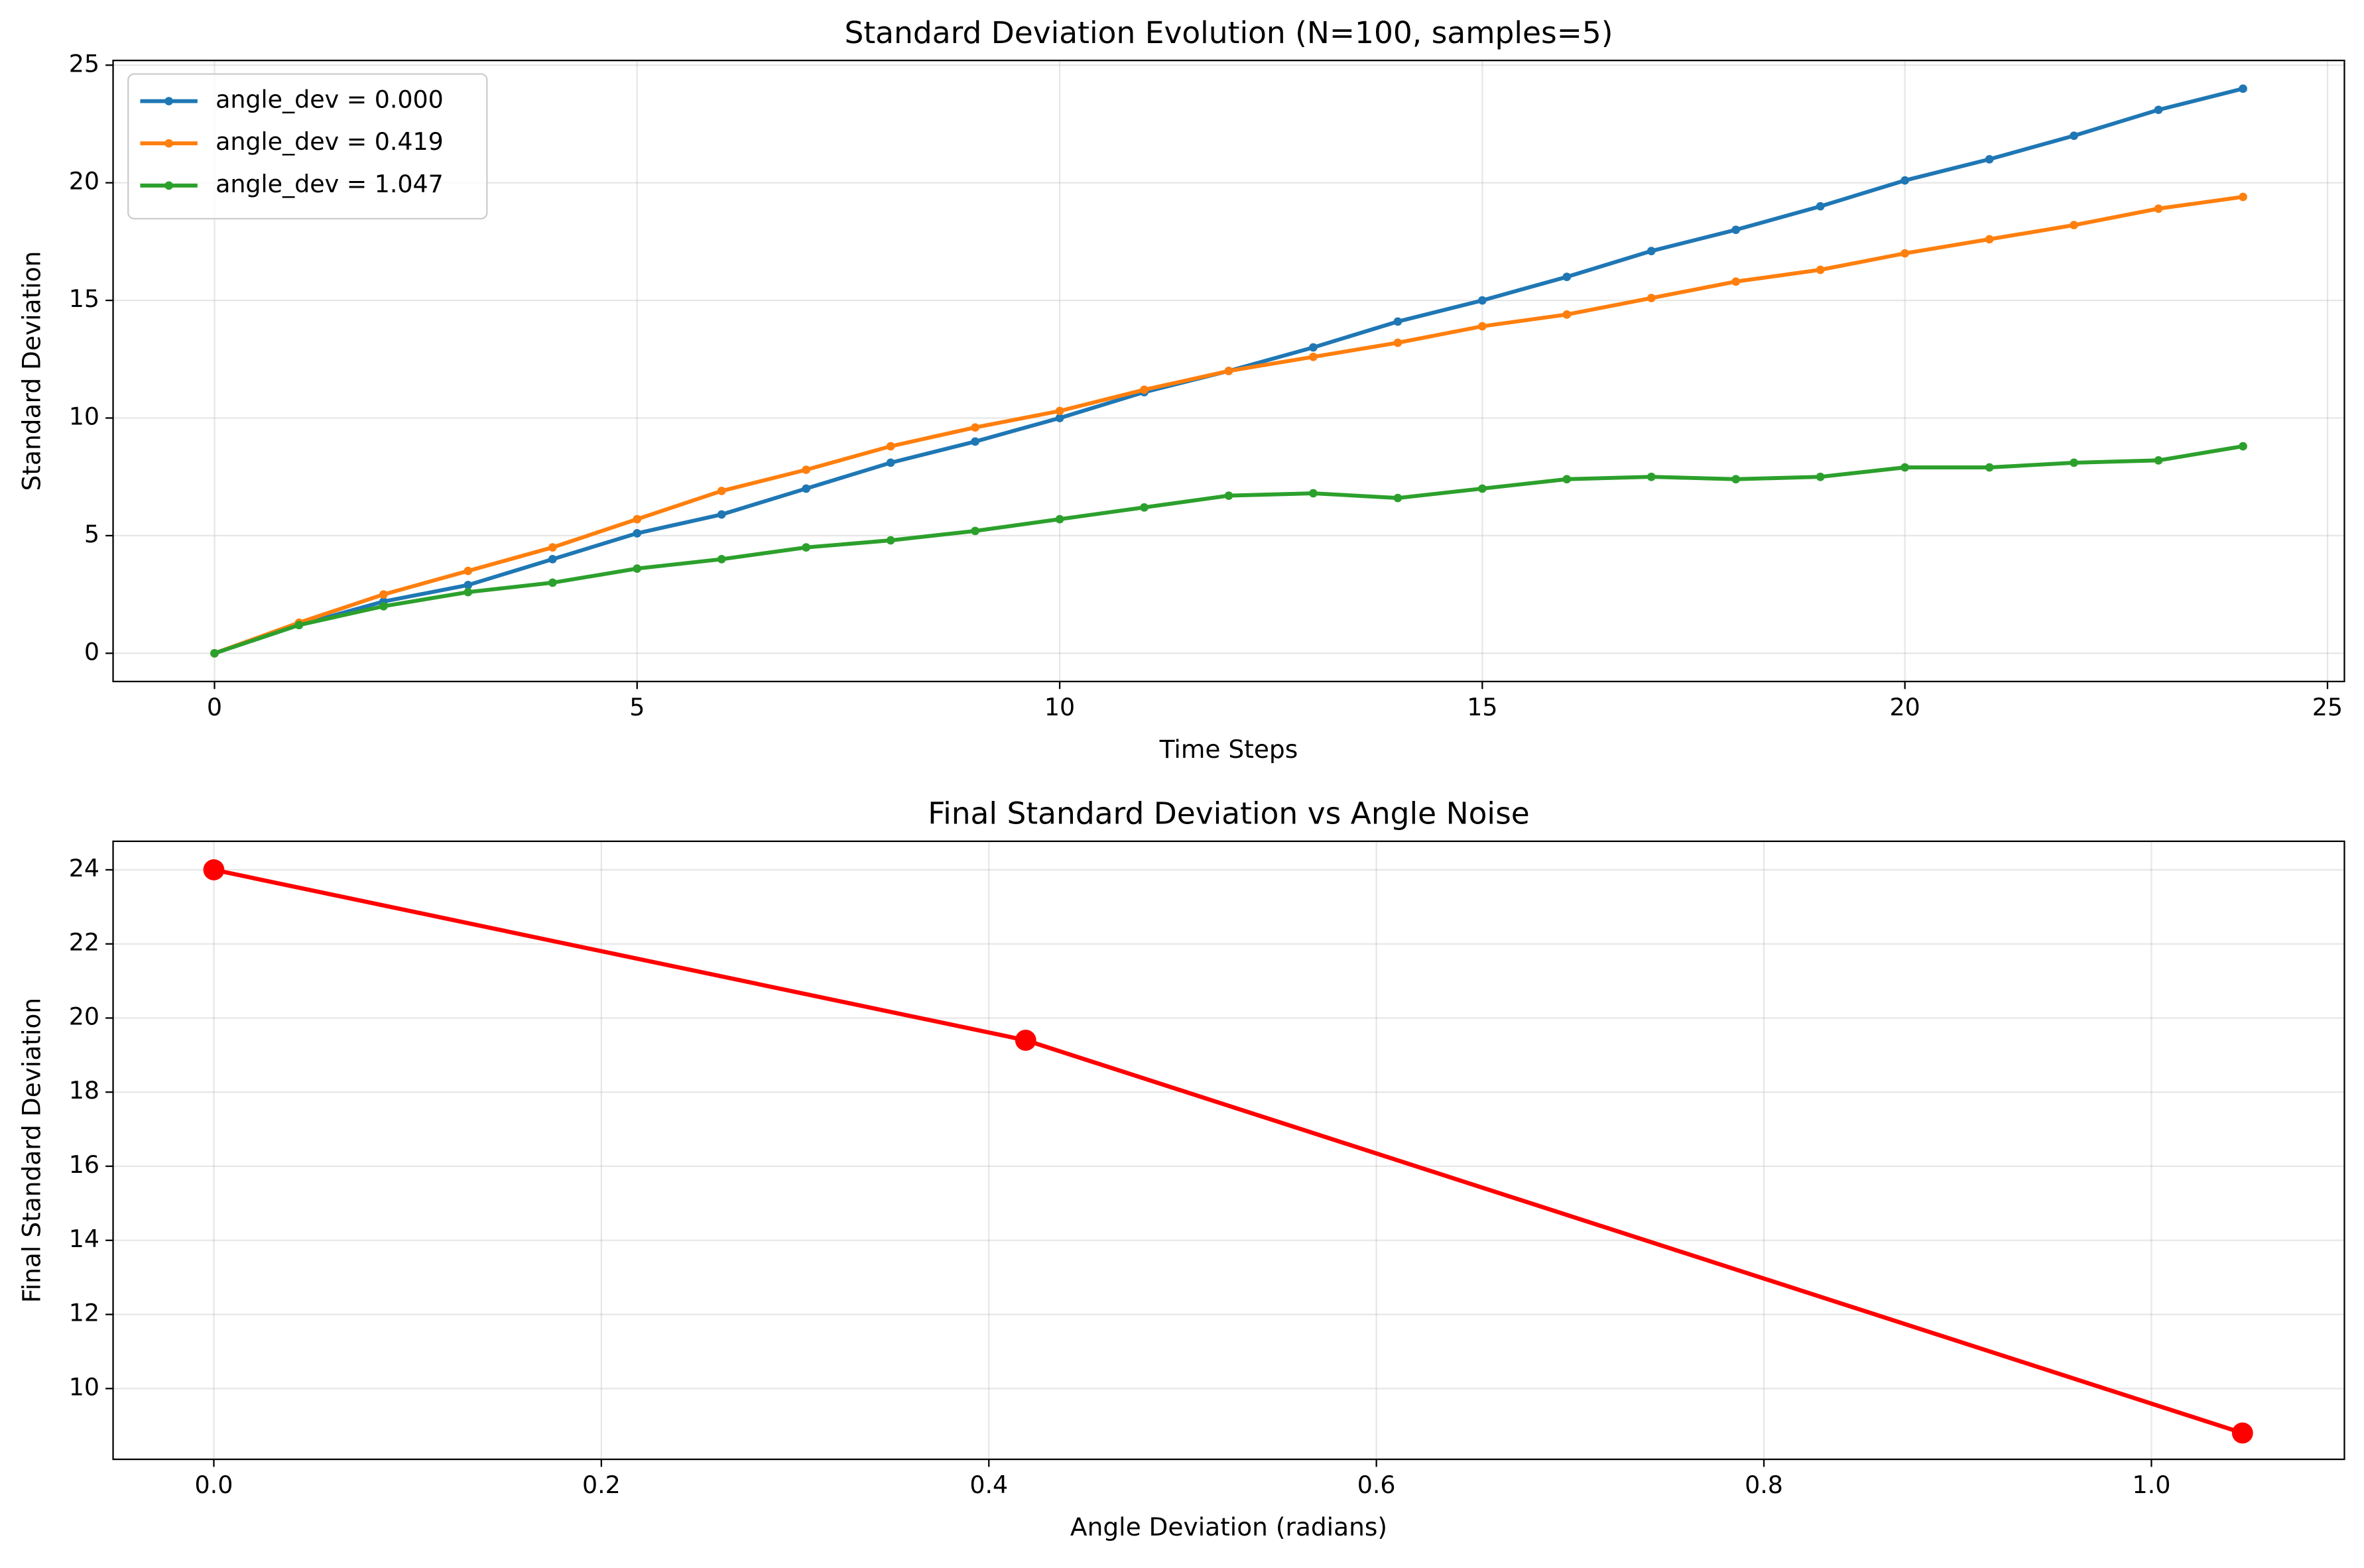 Image resolution: width=2364 pixels, height=1568 pixels. I want to click on x-tick-label: 5, so click(637, 707).